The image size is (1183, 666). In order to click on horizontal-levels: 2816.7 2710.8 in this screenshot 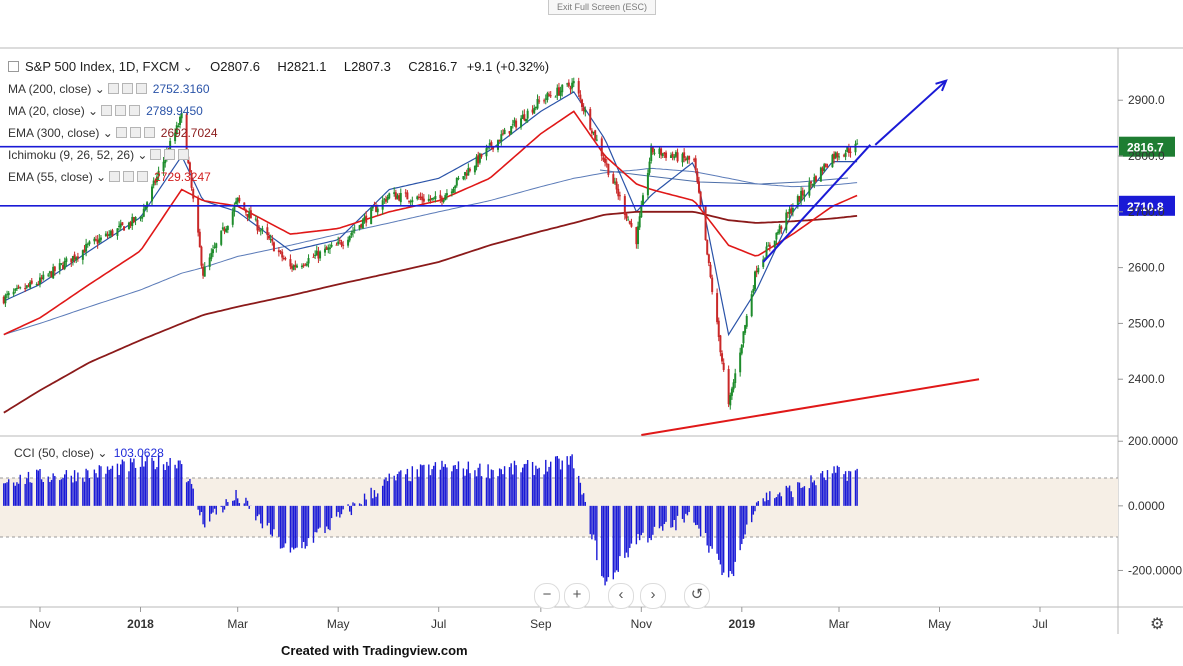, I will do `click(587, 176)`.